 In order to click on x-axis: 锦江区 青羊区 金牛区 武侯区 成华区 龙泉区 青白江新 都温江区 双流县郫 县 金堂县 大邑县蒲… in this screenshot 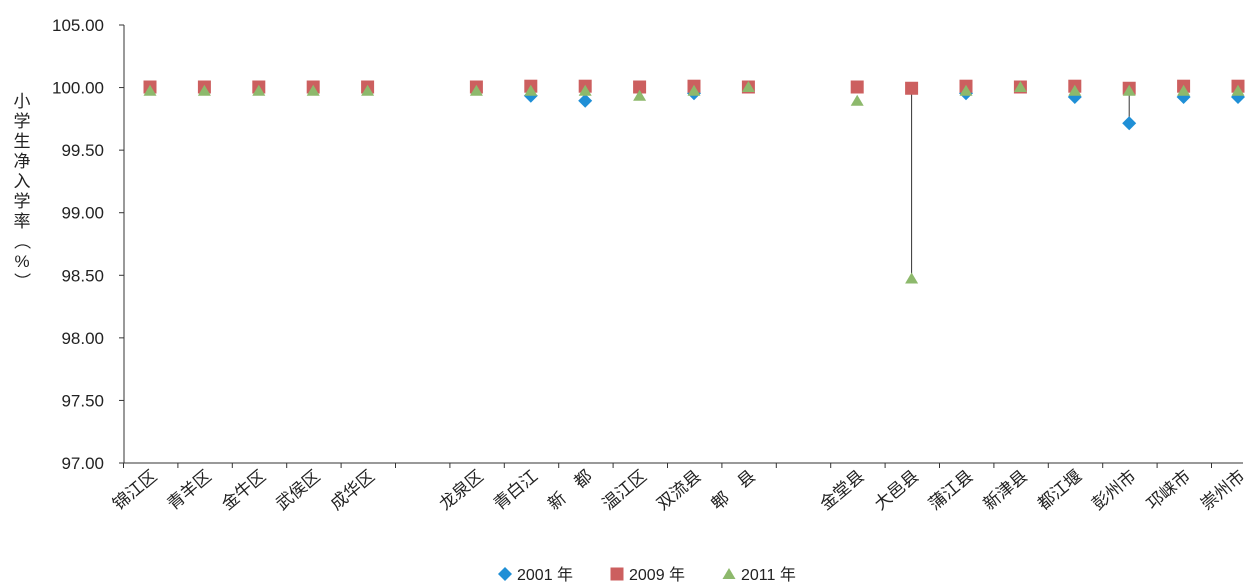, I will do `click(677, 488)`.